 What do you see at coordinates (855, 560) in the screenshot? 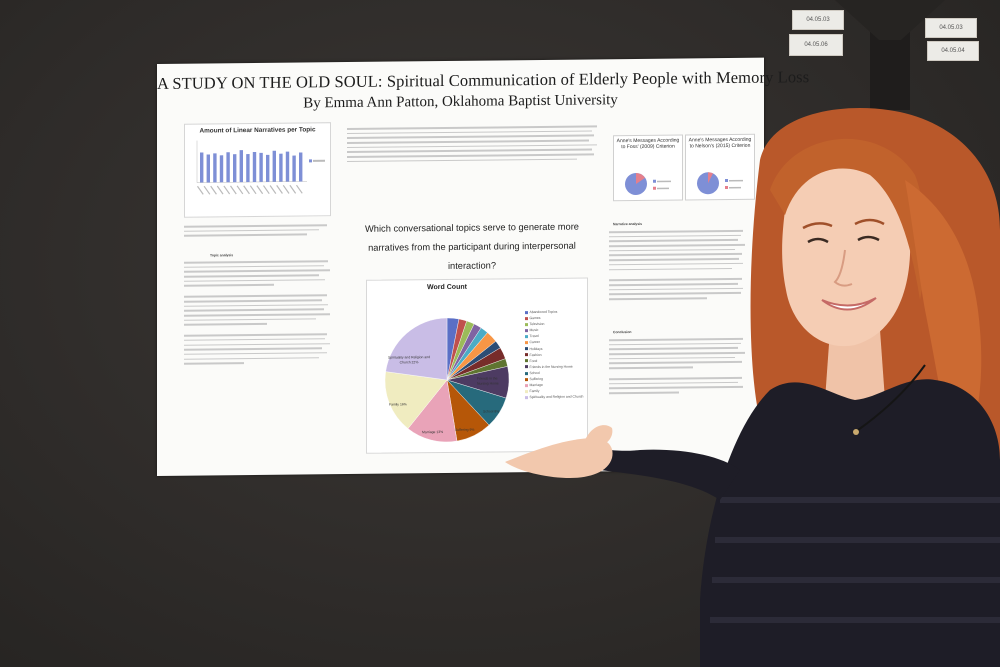
I see `dress-lace` at bounding box center [855, 560].